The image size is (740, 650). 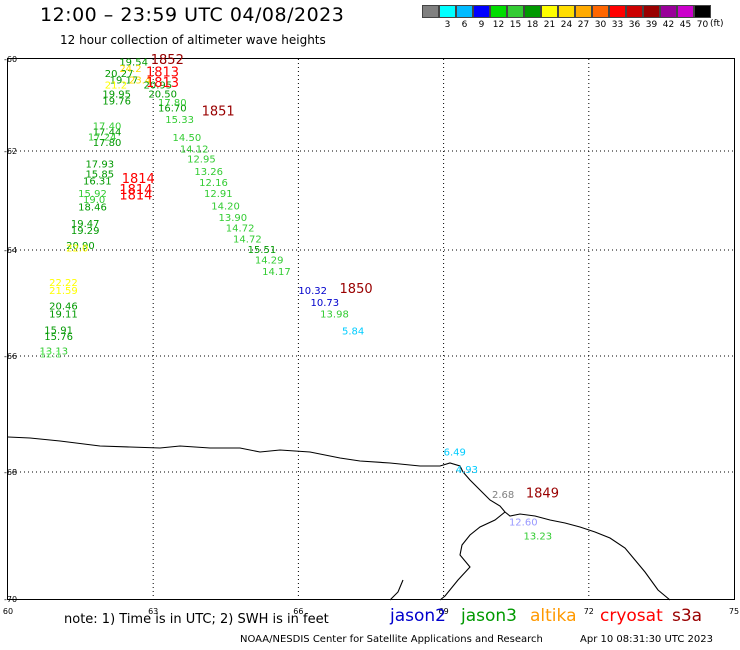 What do you see at coordinates (225, 206) in the screenshot?
I see `wave-height-label: 14.20` at bounding box center [225, 206].